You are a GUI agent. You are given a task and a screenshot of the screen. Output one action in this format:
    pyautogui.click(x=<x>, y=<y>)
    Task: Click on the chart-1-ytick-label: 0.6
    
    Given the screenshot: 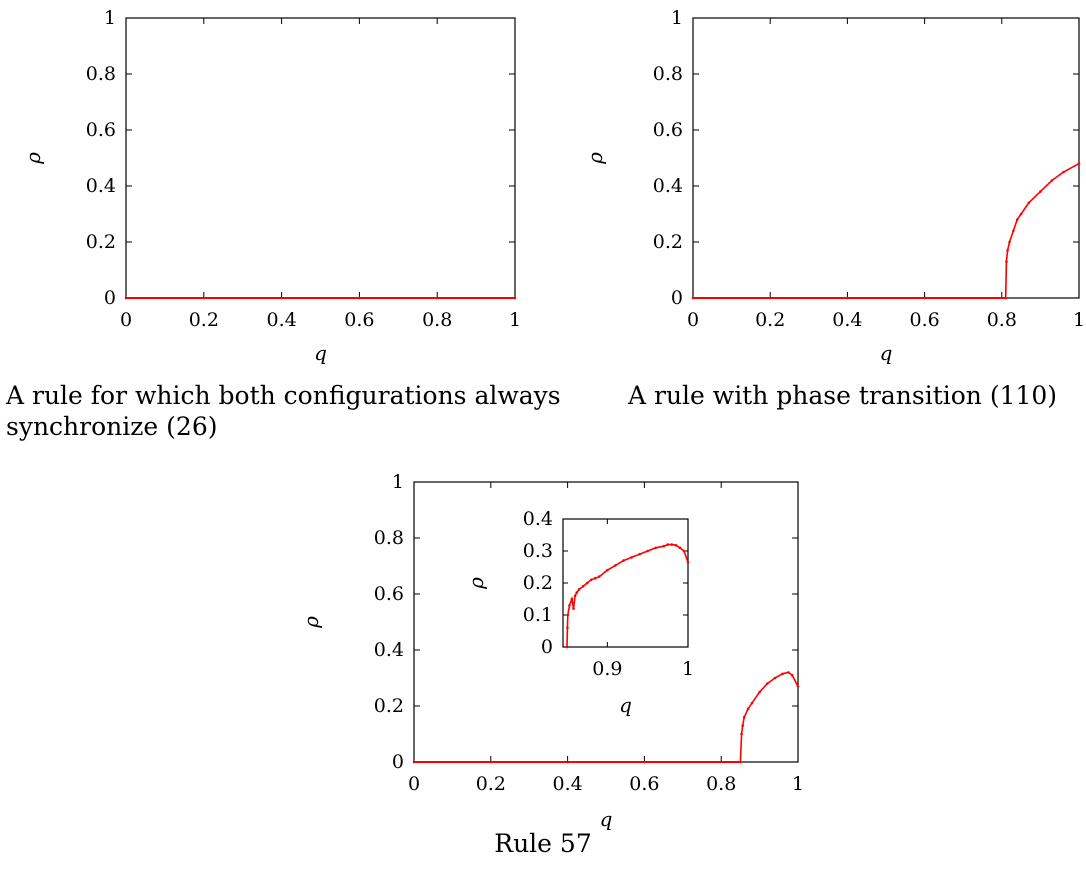 What is the action you would take?
    pyautogui.click(x=101, y=130)
    